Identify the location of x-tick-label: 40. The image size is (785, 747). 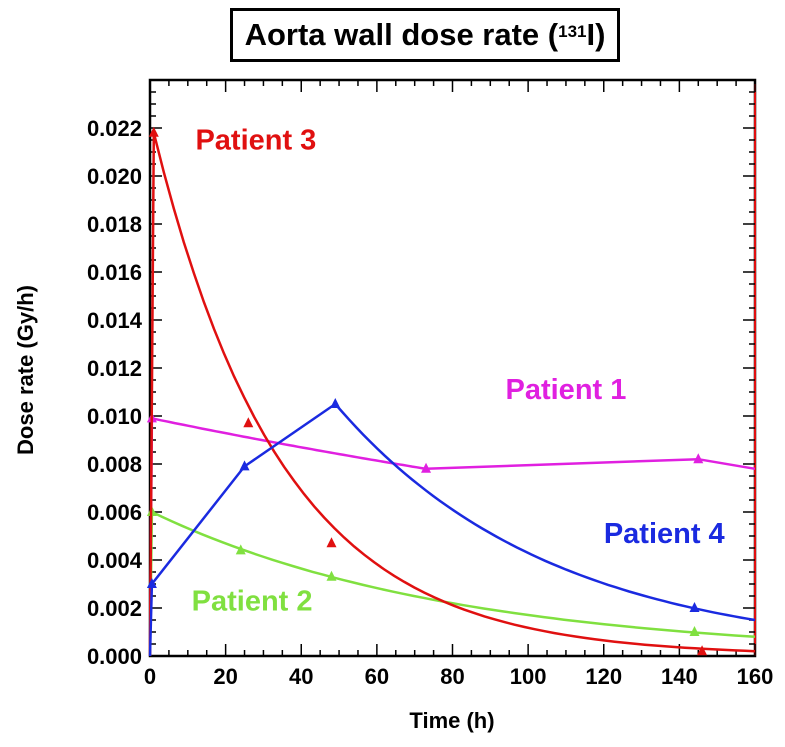
(301, 676).